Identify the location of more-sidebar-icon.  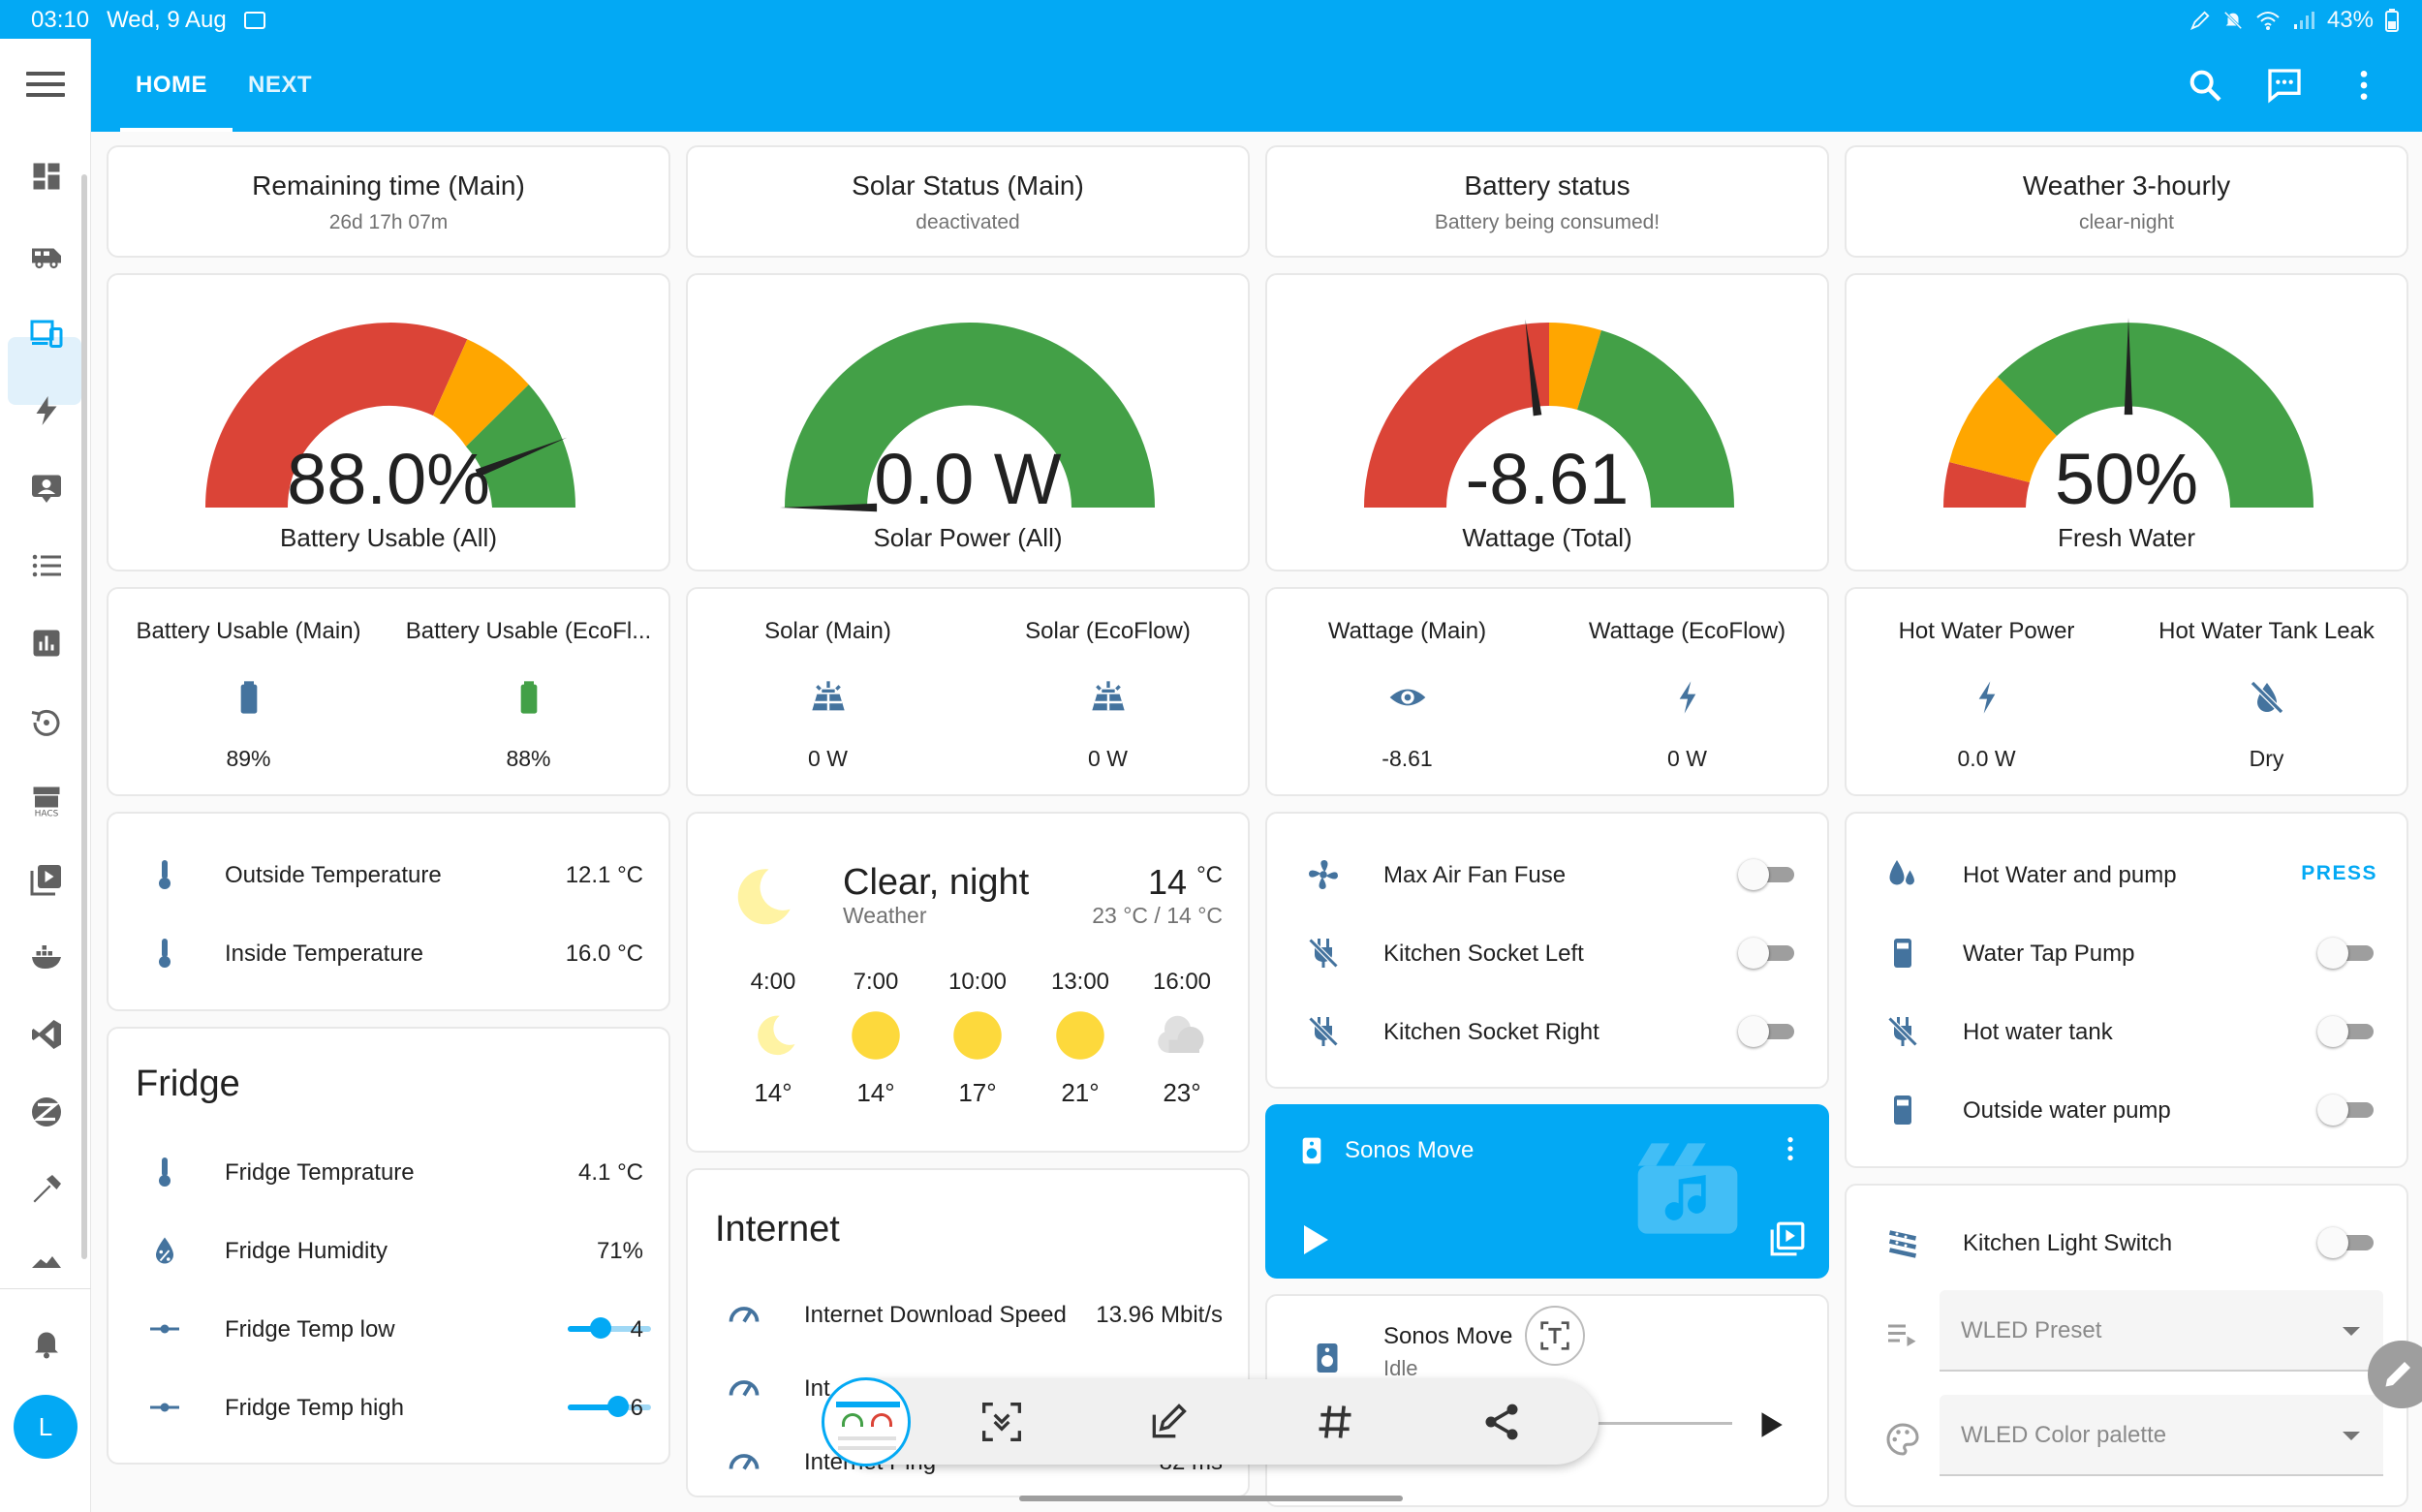
(46, 1259).